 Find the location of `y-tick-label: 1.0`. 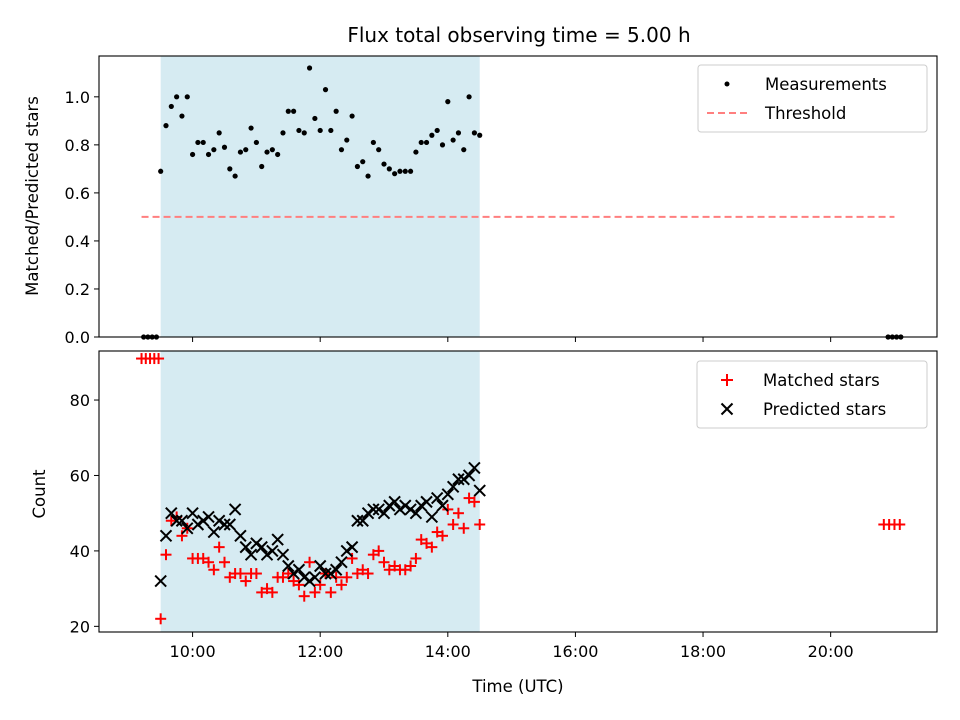

y-tick-label: 1.0 is located at coordinates (77, 97).